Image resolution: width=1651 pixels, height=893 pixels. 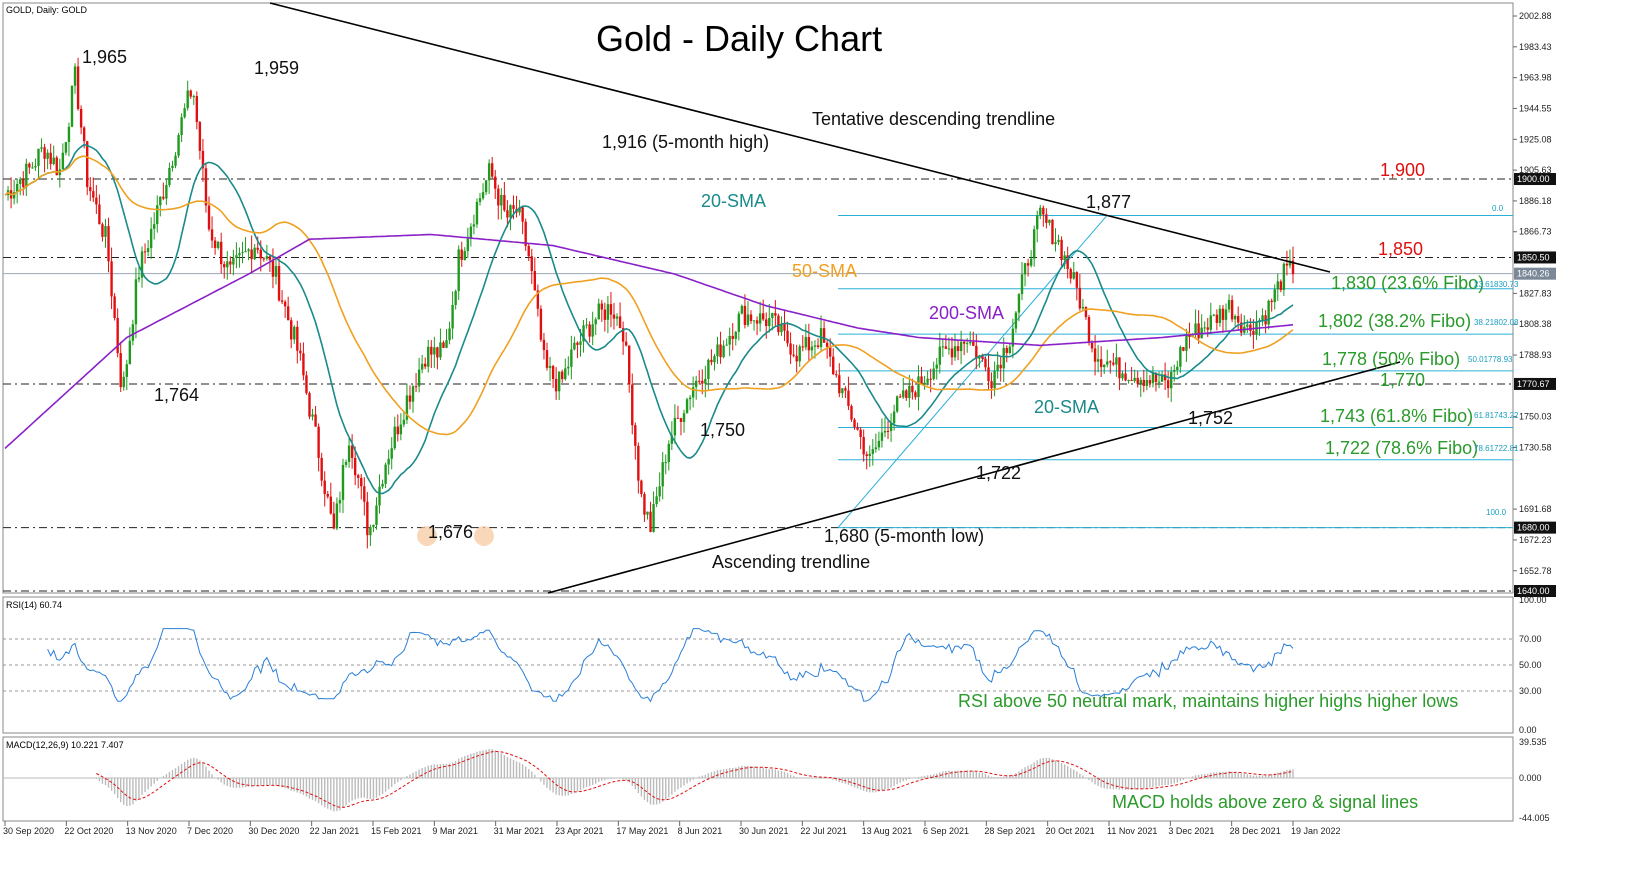 I want to click on fib-382-small: 38.21802.08, so click(x=1496, y=322).